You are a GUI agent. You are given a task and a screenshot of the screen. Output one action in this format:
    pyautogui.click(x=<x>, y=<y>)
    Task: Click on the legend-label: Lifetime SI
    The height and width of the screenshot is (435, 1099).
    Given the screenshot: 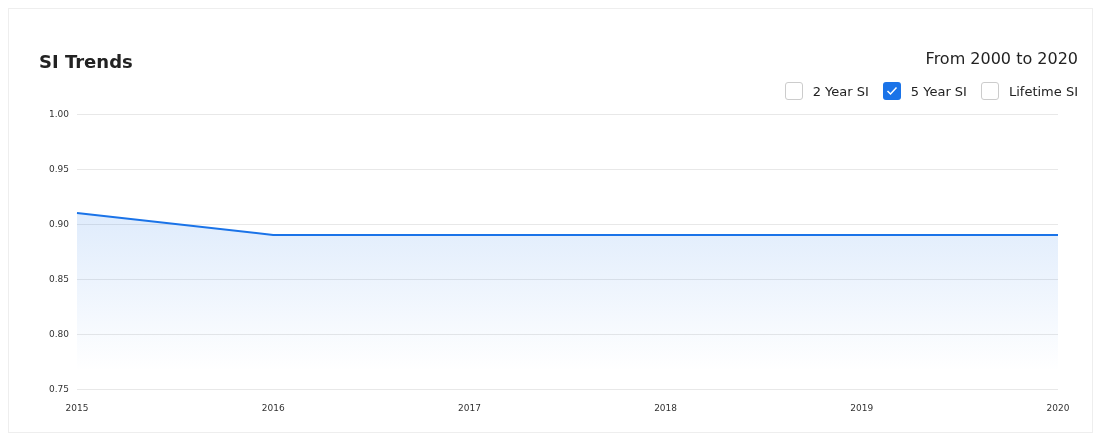 What is the action you would take?
    pyautogui.click(x=1043, y=91)
    